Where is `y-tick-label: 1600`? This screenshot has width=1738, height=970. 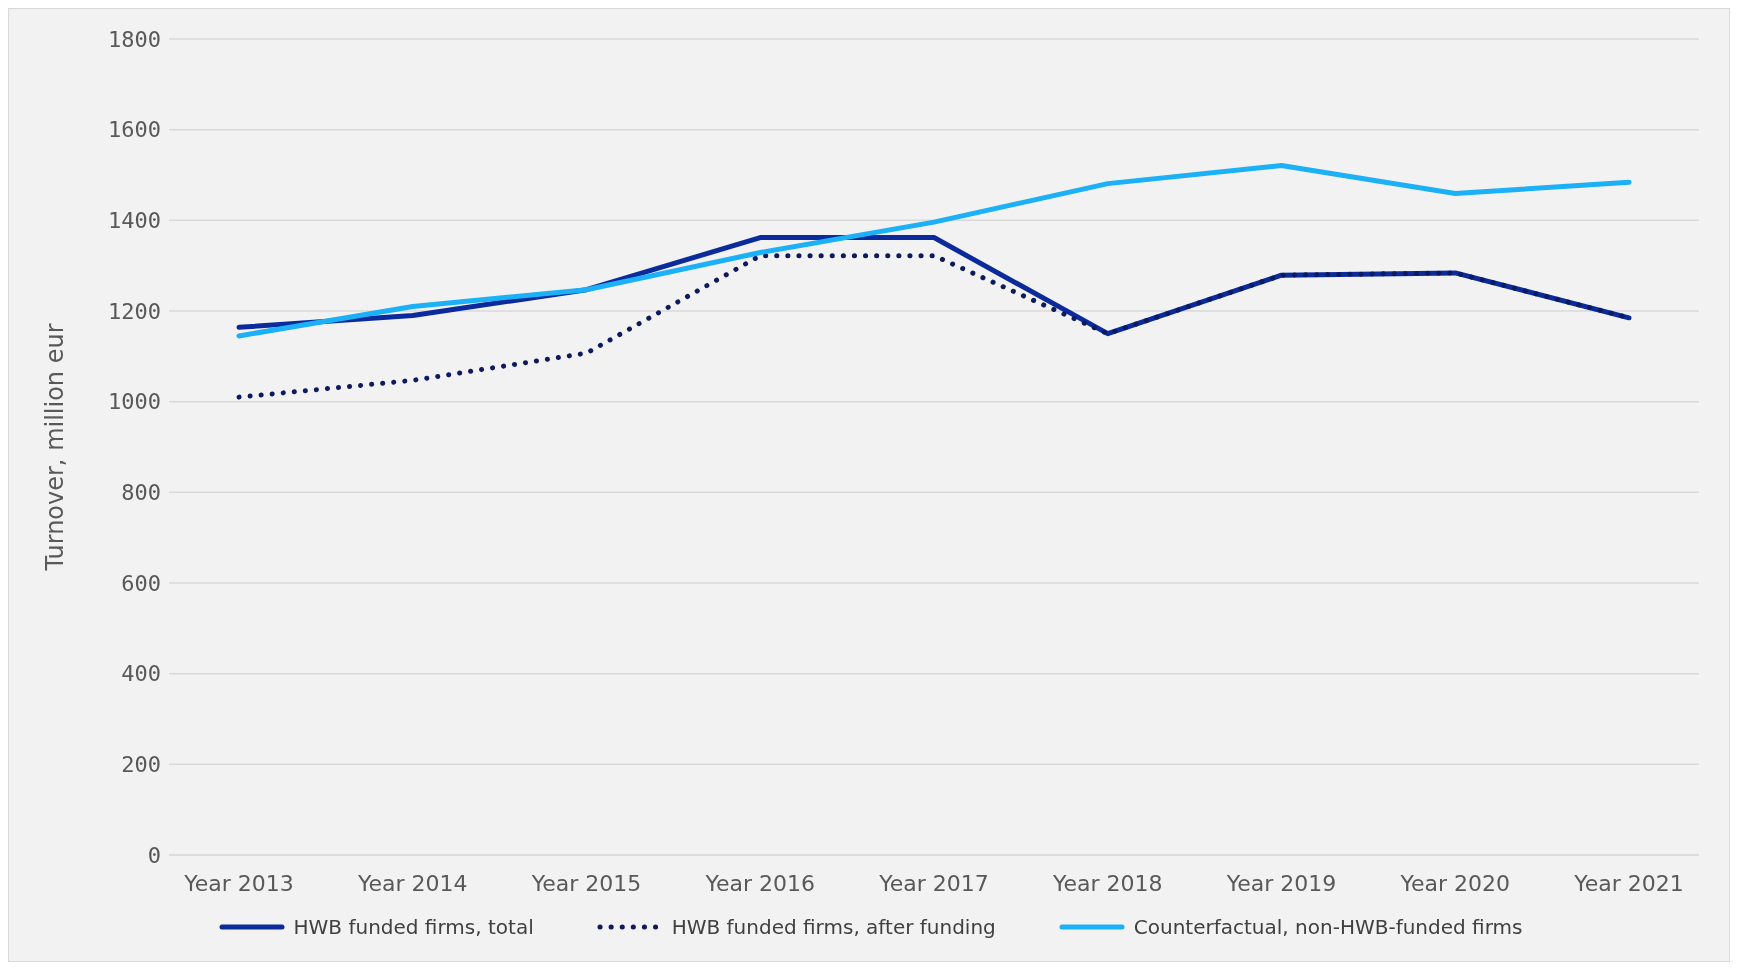
y-tick-label: 1600 is located at coordinates (134, 130).